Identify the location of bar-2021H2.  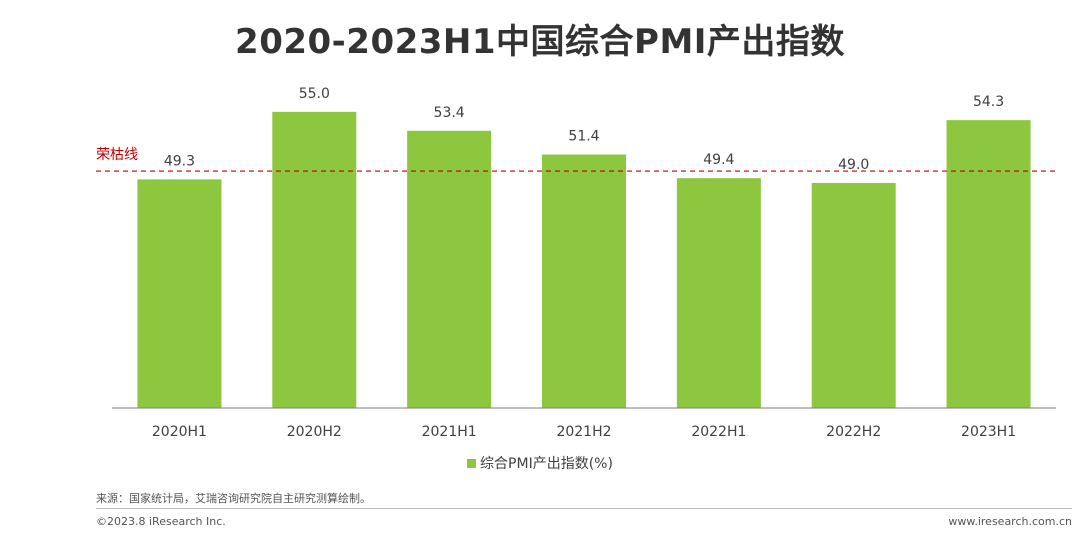
(584, 281).